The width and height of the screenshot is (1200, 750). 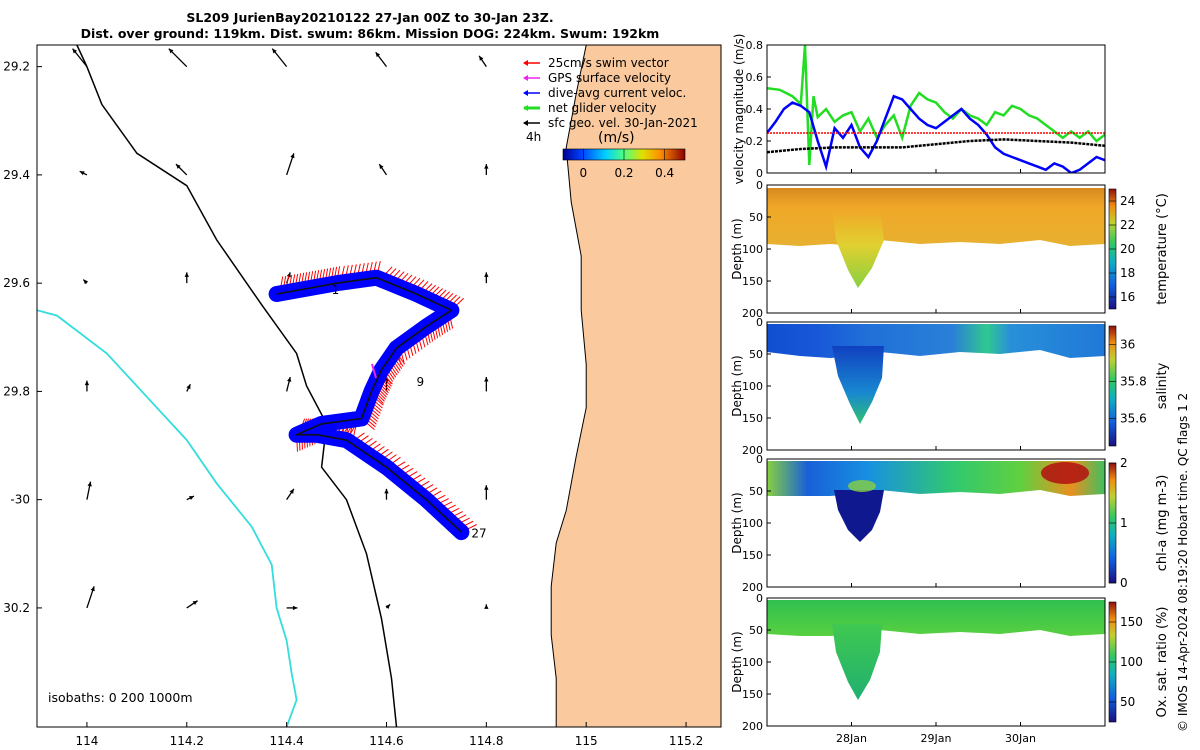 What do you see at coordinates (1127, 702) in the screenshot?
I see `colorbar-tick-label: 50` at bounding box center [1127, 702].